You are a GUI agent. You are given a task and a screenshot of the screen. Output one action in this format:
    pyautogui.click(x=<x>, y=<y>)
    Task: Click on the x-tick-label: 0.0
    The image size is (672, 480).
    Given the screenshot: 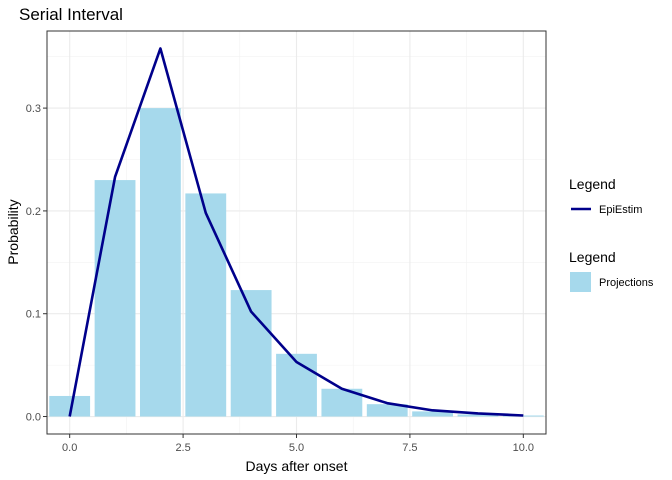 What is the action you would take?
    pyautogui.click(x=69, y=448)
    